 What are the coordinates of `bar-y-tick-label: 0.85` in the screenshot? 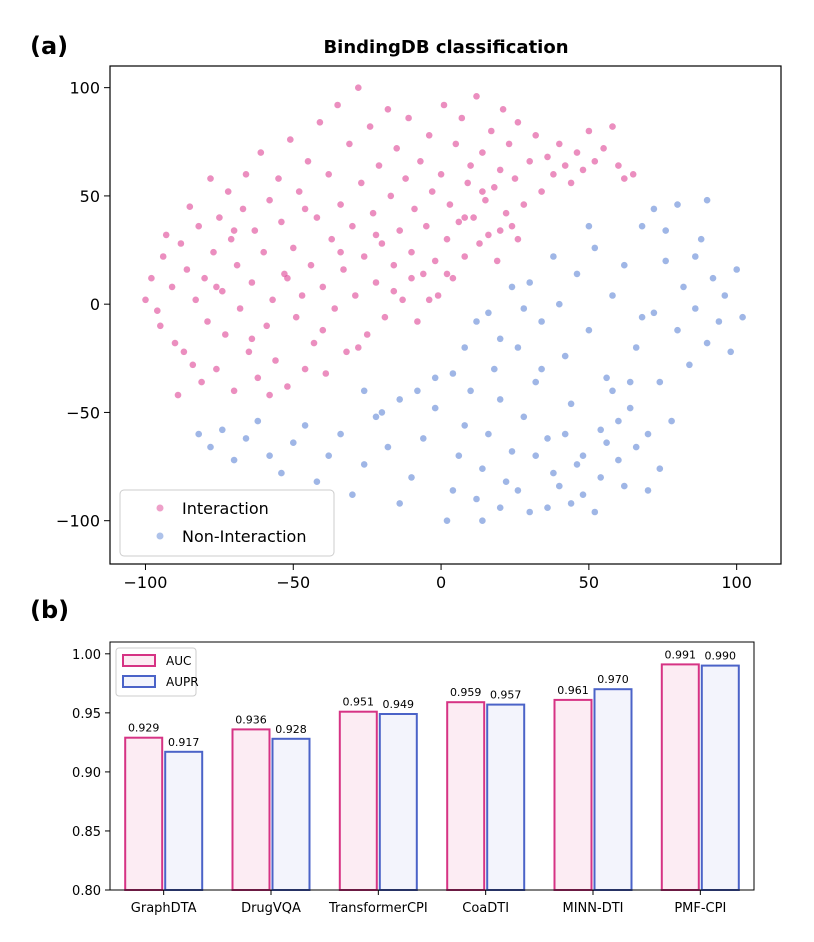 It's located at (86, 832).